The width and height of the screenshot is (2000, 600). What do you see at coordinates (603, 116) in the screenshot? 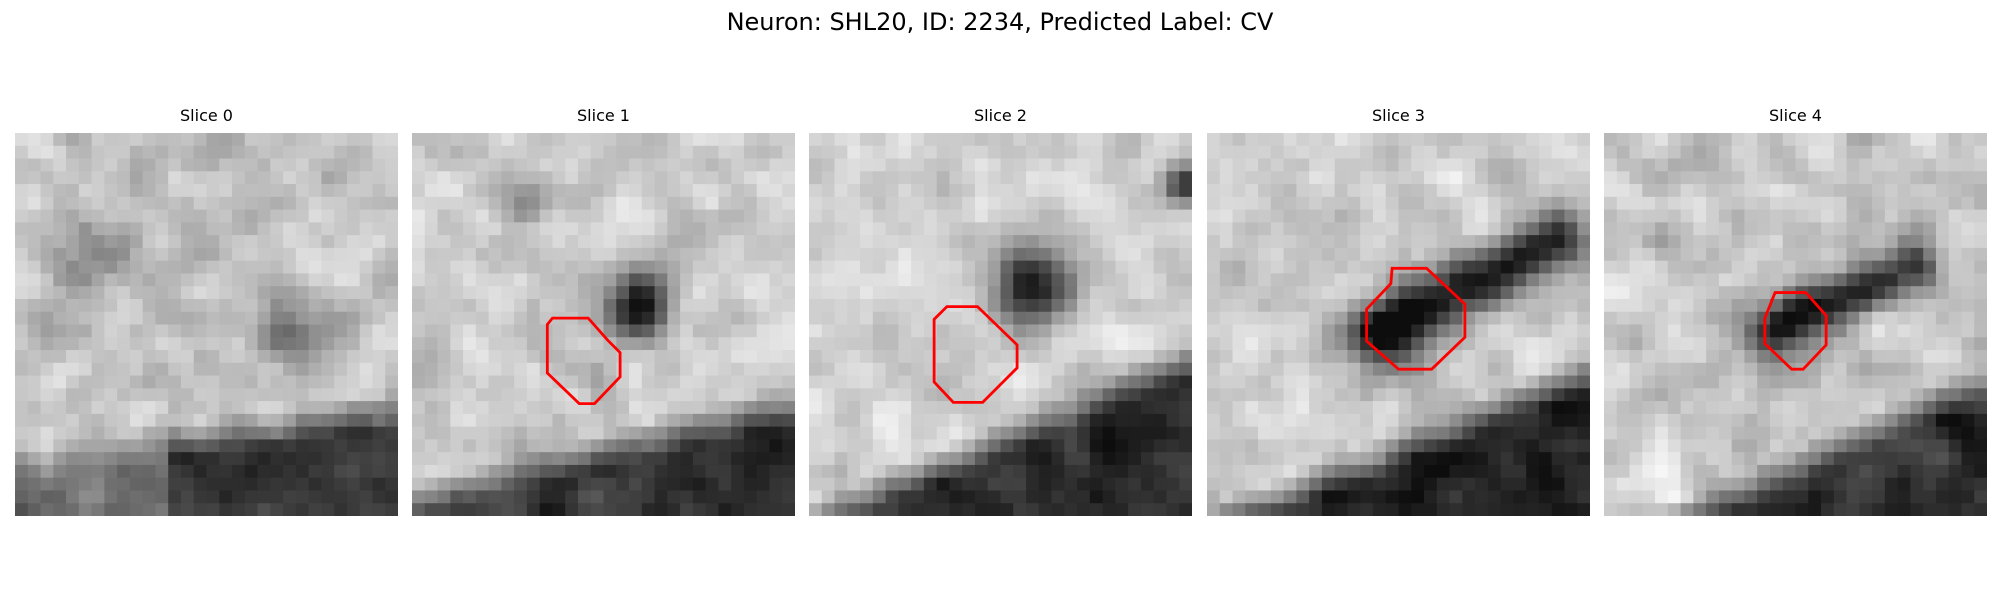
I see `slice-title: Slice 1` at bounding box center [603, 116].